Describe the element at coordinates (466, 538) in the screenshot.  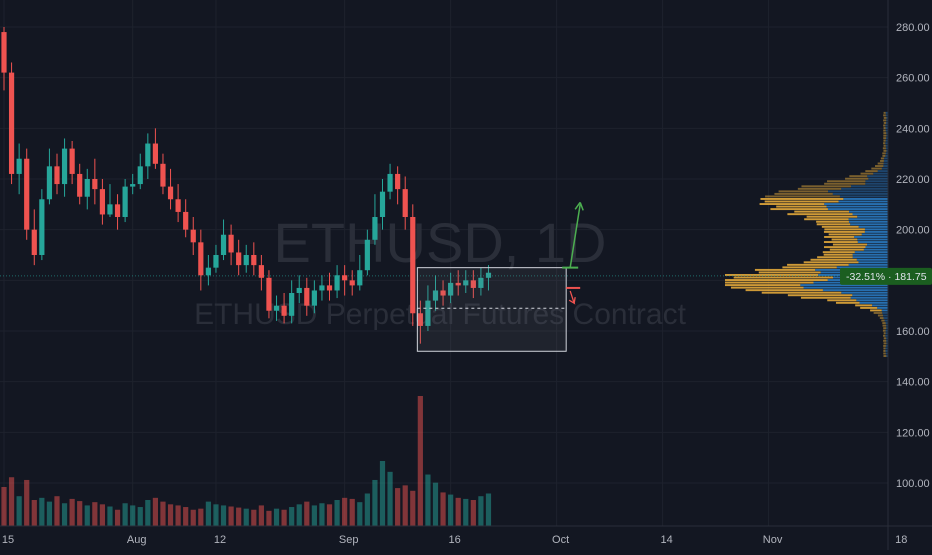
I see `time-axis-background` at that location.